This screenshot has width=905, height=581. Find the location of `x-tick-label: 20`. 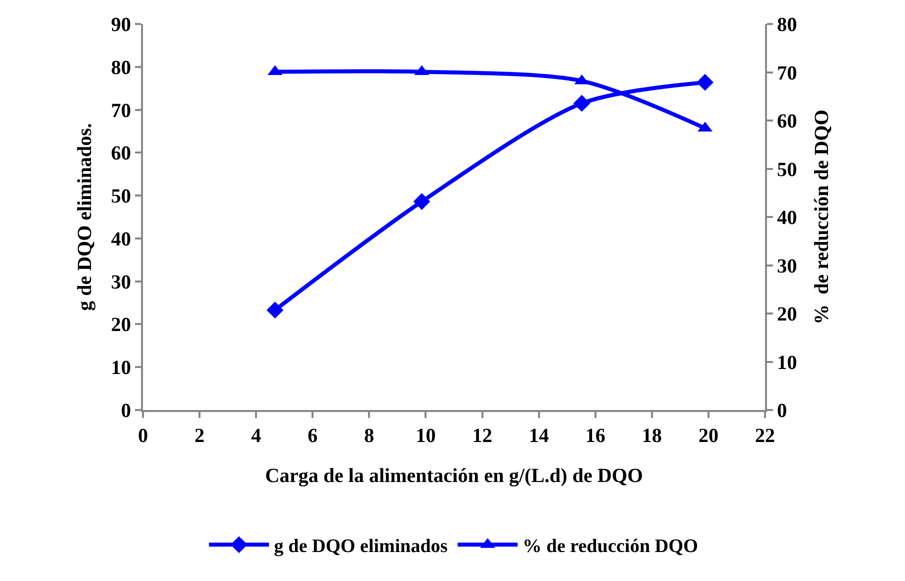

x-tick-label: 20 is located at coordinates (708, 436).